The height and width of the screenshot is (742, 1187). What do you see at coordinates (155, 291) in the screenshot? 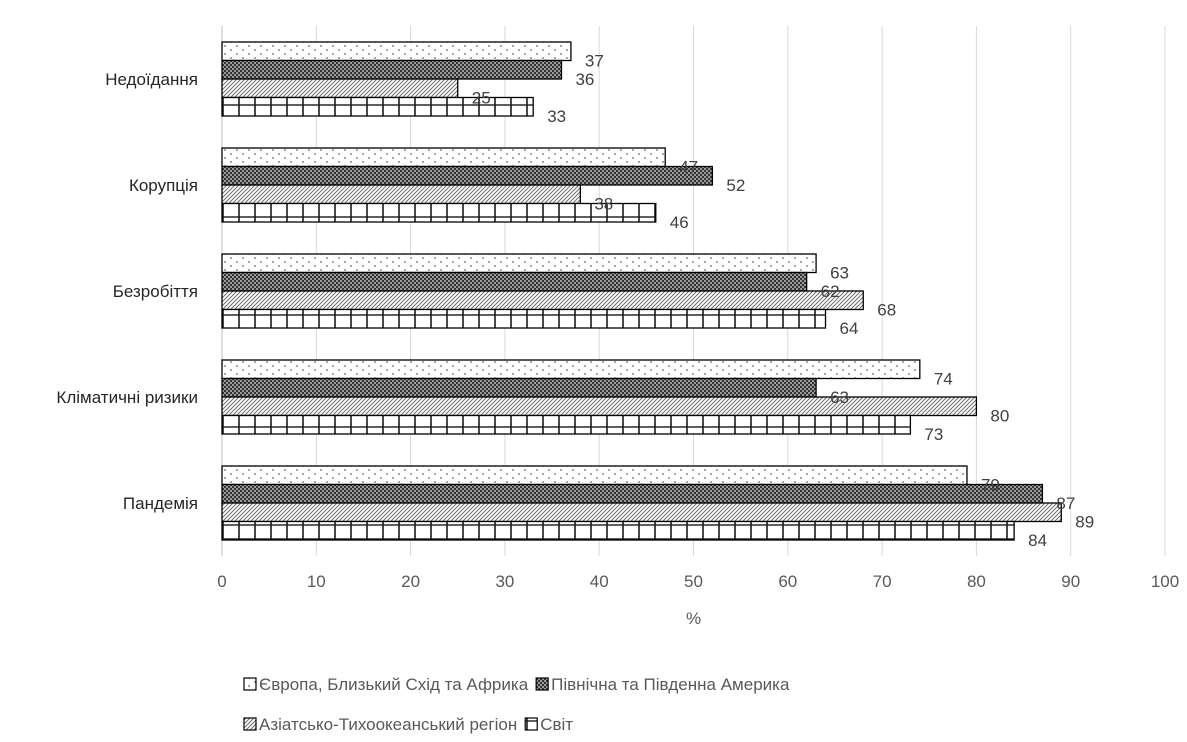
I see `category-label: Безробіття` at bounding box center [155, 291].